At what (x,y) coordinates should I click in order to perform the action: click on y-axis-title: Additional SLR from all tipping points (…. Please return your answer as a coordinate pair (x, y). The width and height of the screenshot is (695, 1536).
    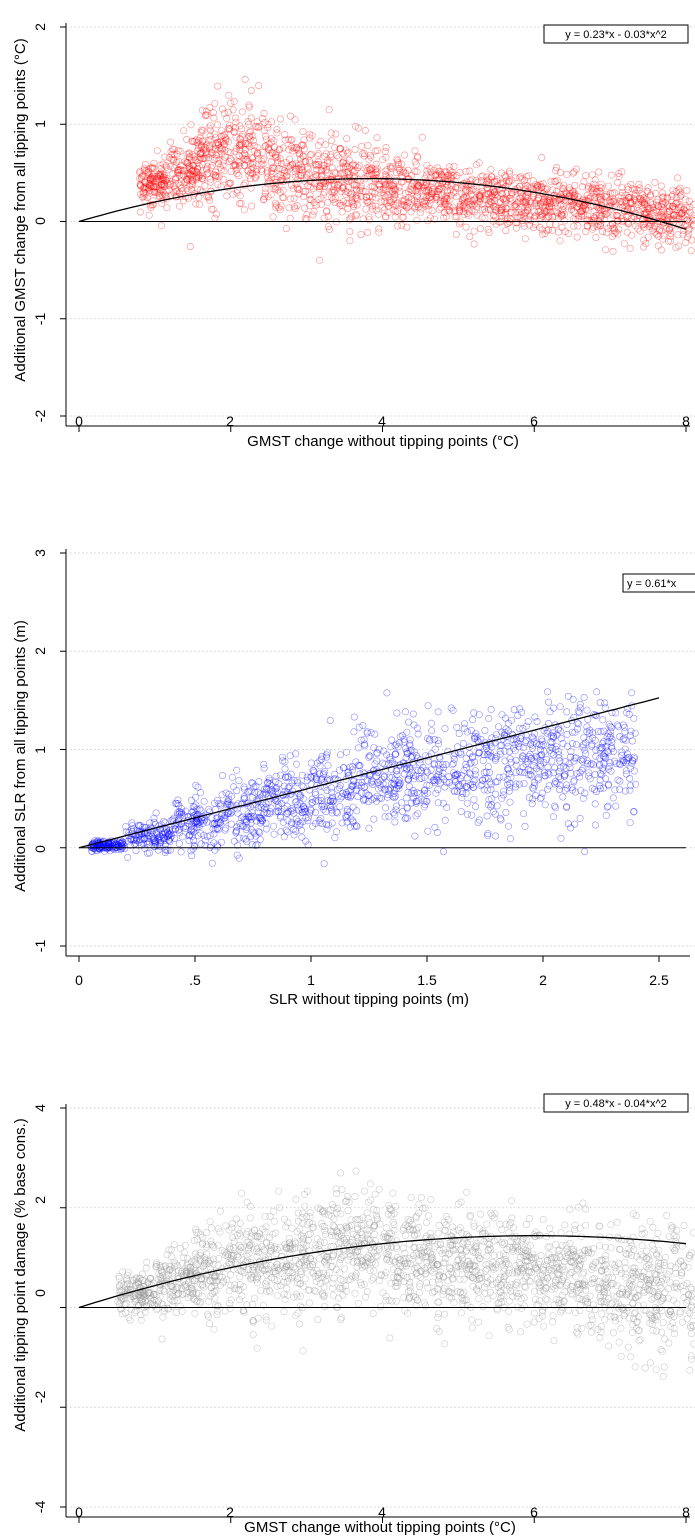
    Looking at the image, I should click on (20, 756).